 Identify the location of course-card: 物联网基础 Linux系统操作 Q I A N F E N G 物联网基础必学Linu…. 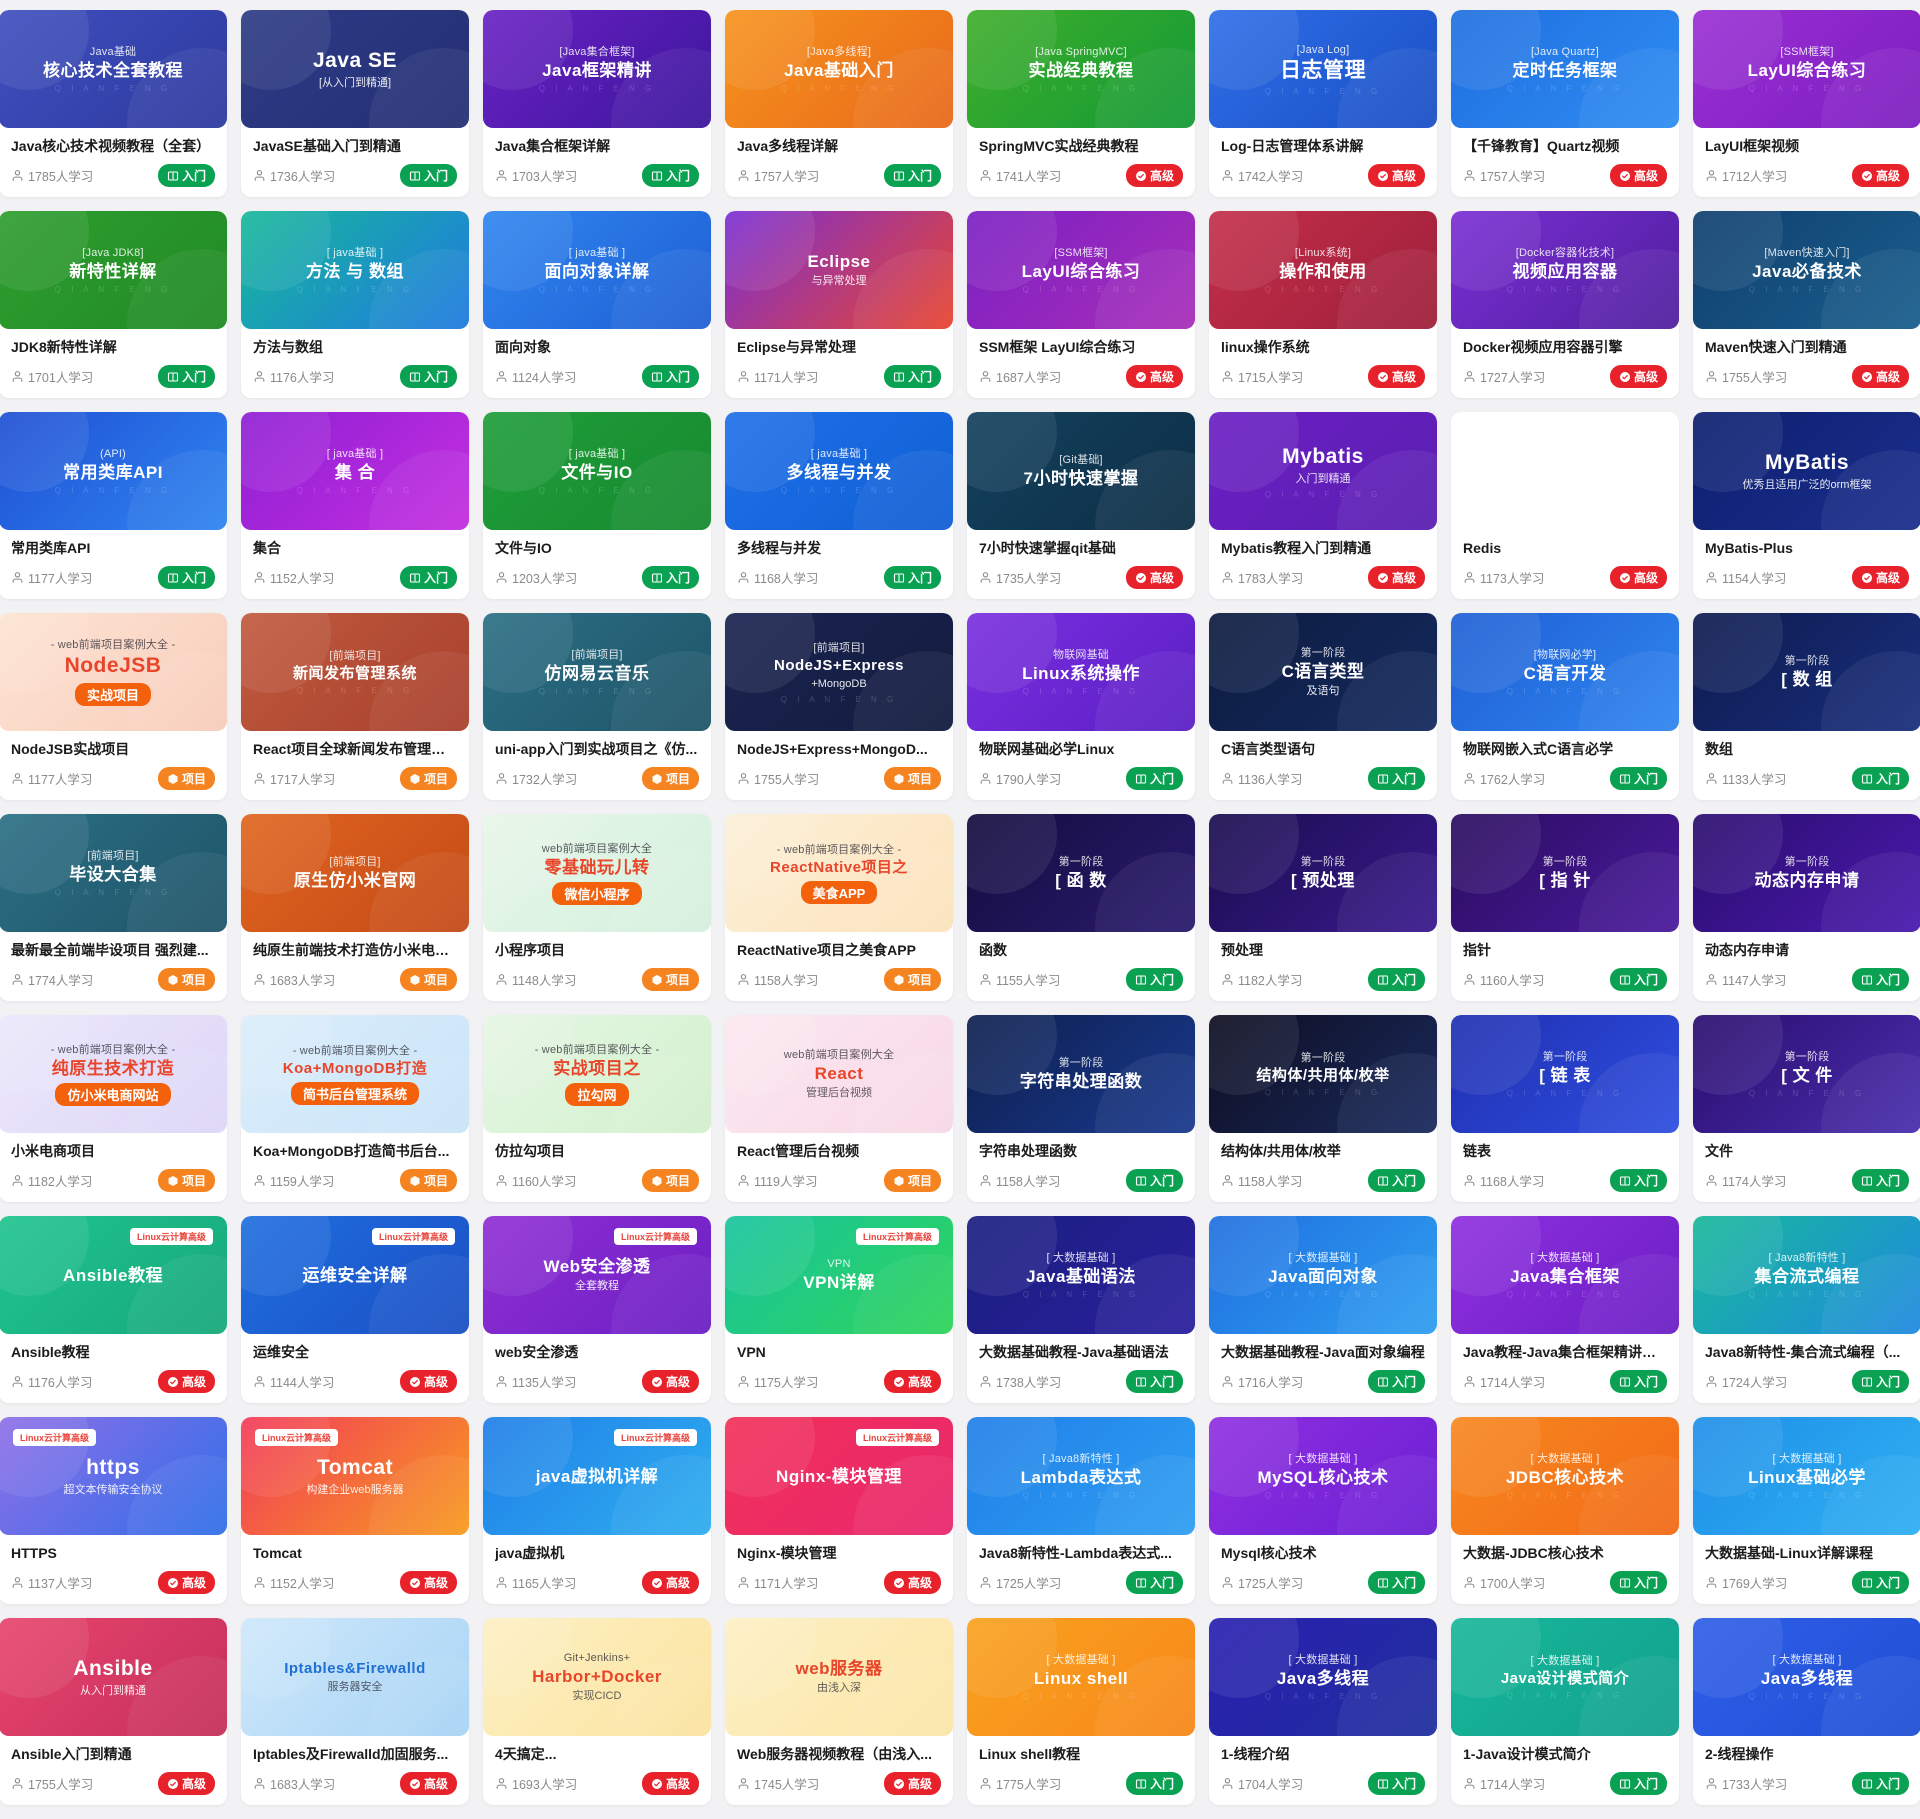
(1081, 706).